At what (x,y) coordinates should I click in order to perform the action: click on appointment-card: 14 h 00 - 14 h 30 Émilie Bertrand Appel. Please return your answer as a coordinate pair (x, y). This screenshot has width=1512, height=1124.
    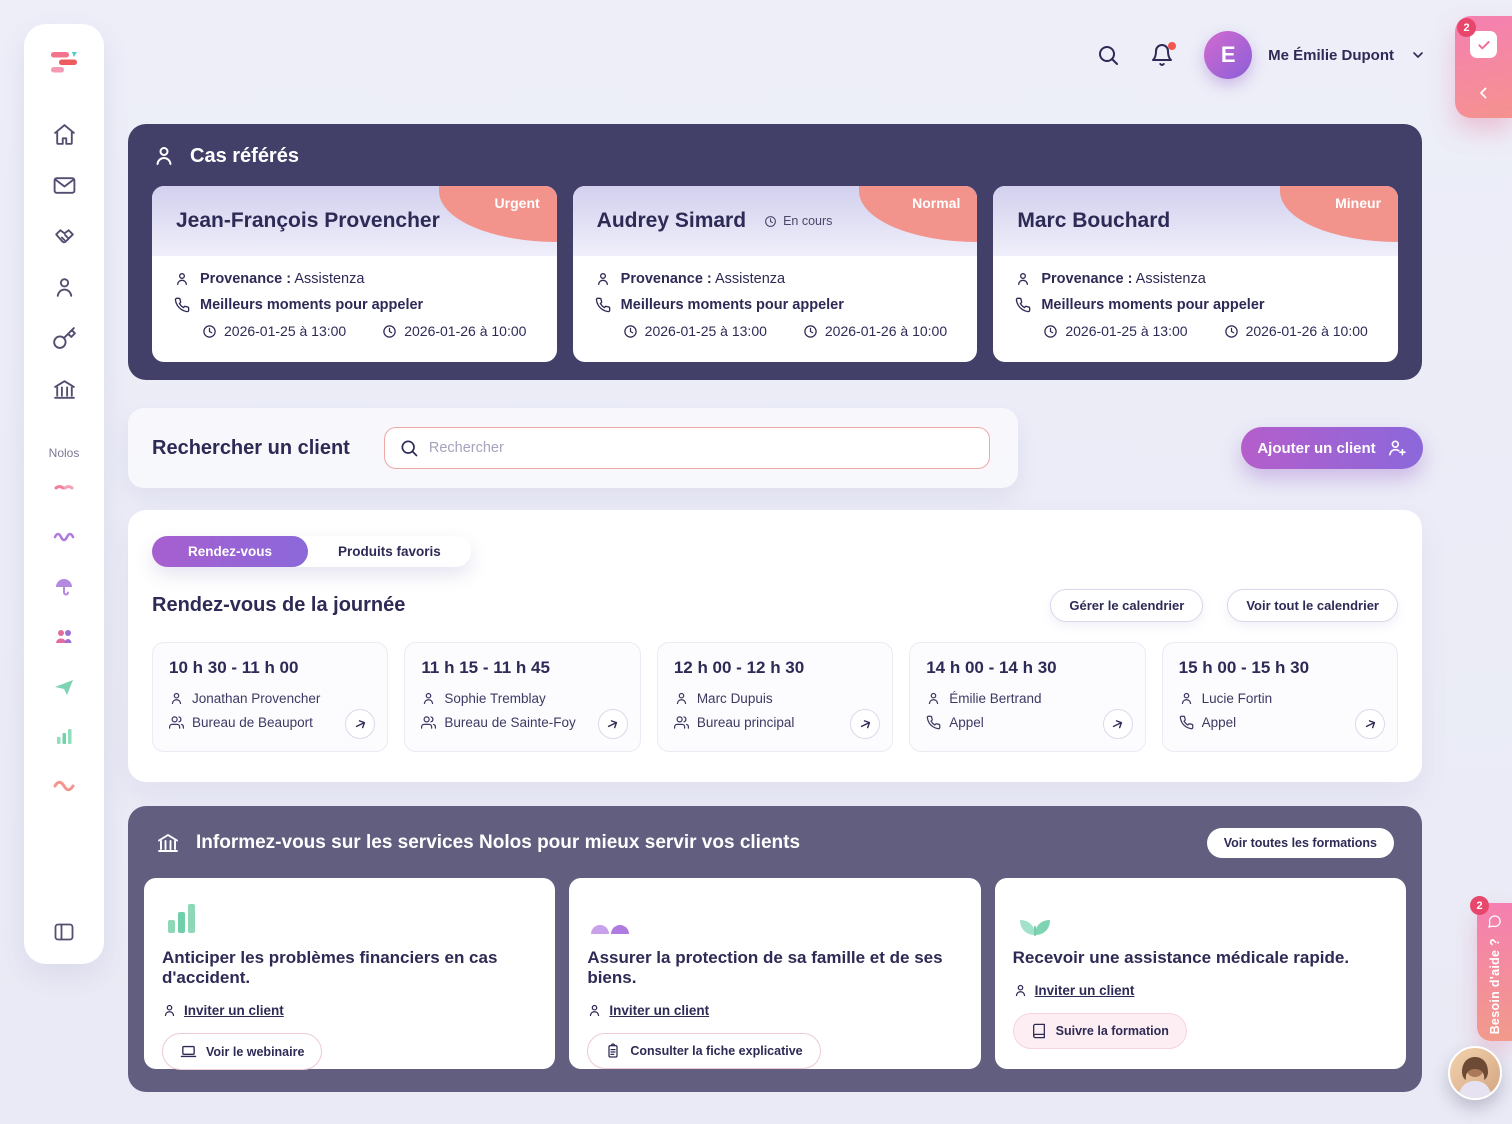
    Looking at the image, I should click on (1027, 697).